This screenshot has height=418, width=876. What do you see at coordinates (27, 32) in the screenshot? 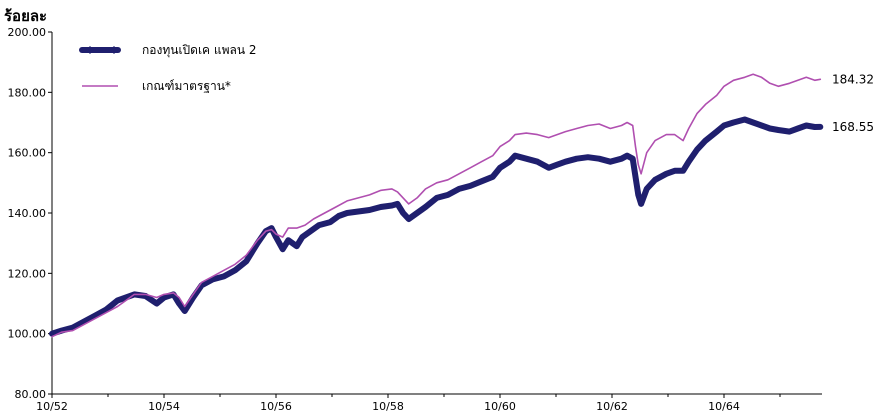
I see `y-tick-label: 200.00` at bounding box center [27, 32].